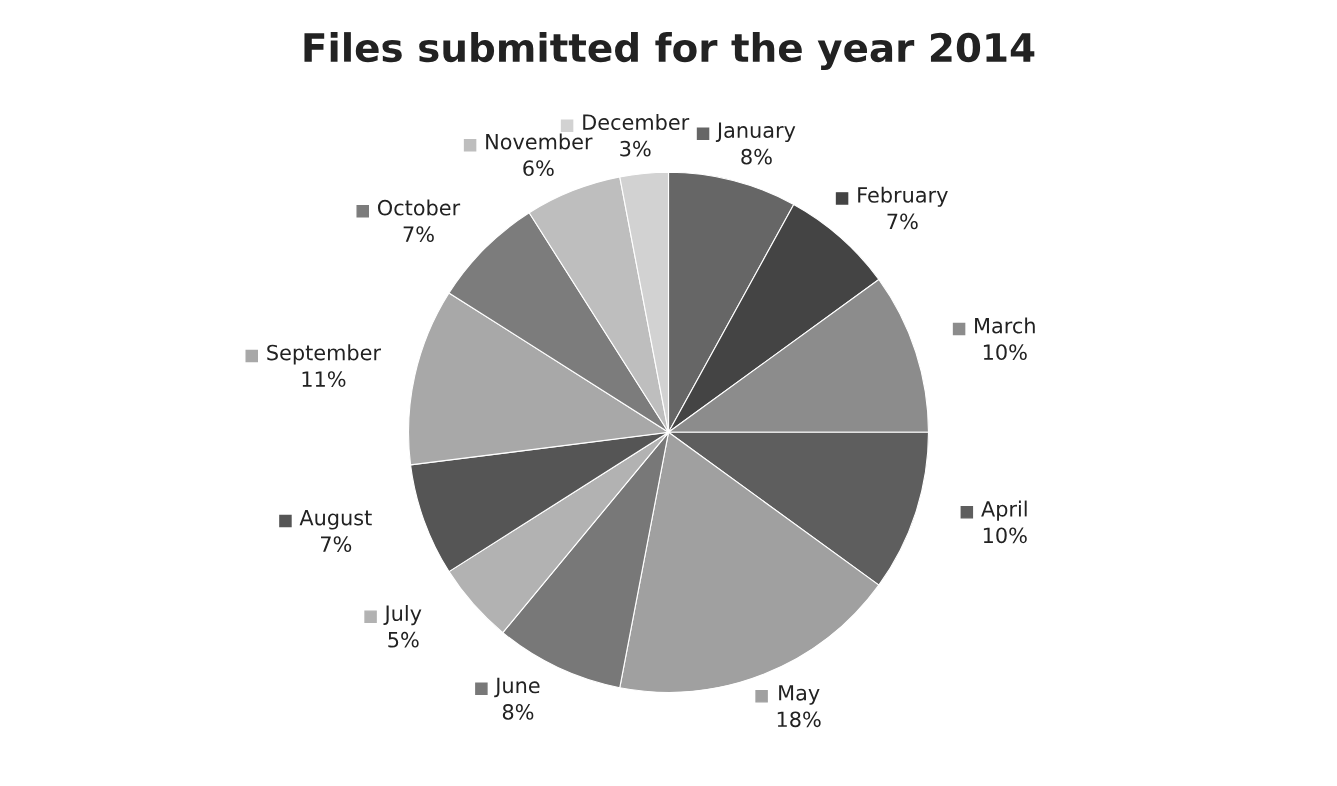 Image resolution: width=1337 pixels, height=786 pixels. I want to click on legend-label: June, so click(517, 687).